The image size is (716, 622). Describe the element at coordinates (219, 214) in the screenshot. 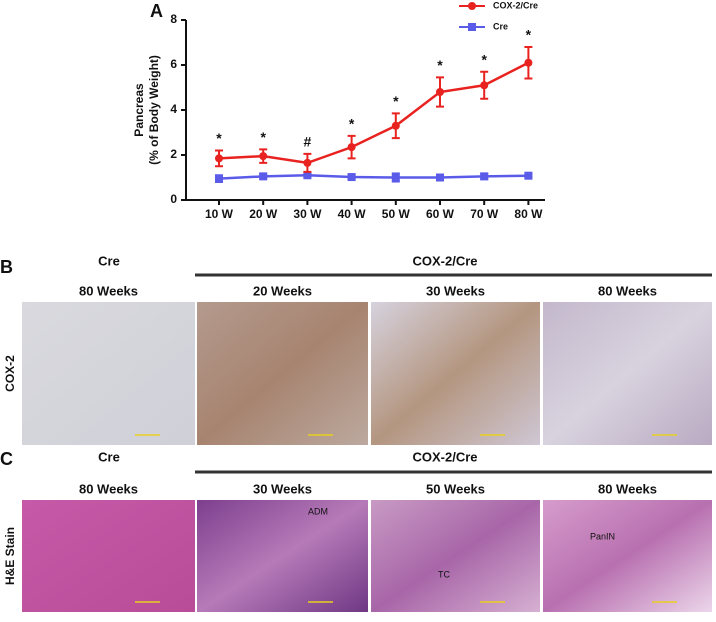

I see `x-tick-label: 10 W` at that location.